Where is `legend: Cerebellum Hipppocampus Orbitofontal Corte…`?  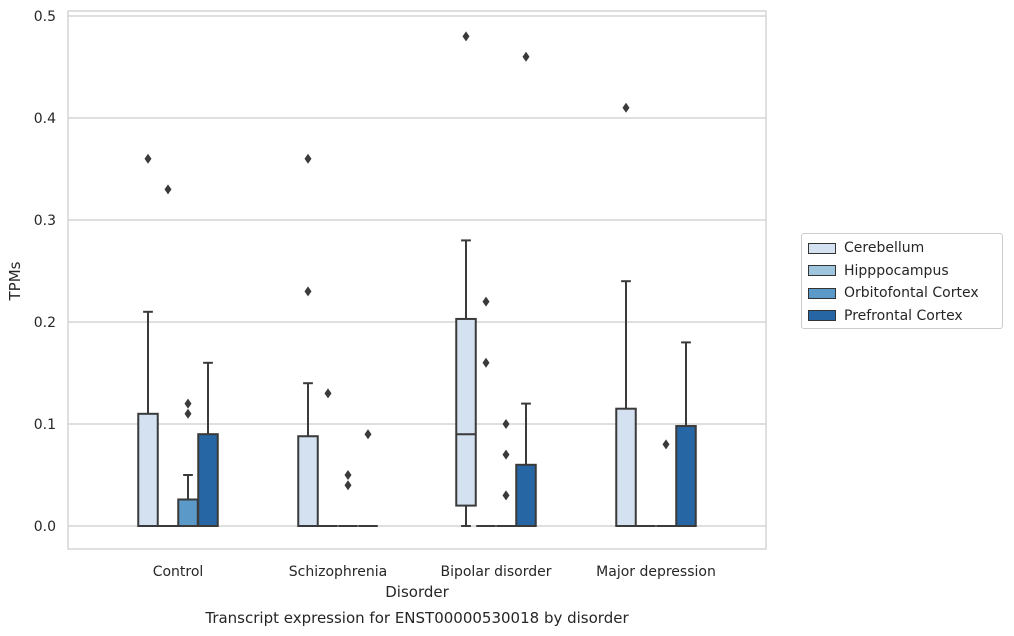
legend: Cerebellum Hipppocampus Orbitofontal Corte… is located at coordinates (902, 281).